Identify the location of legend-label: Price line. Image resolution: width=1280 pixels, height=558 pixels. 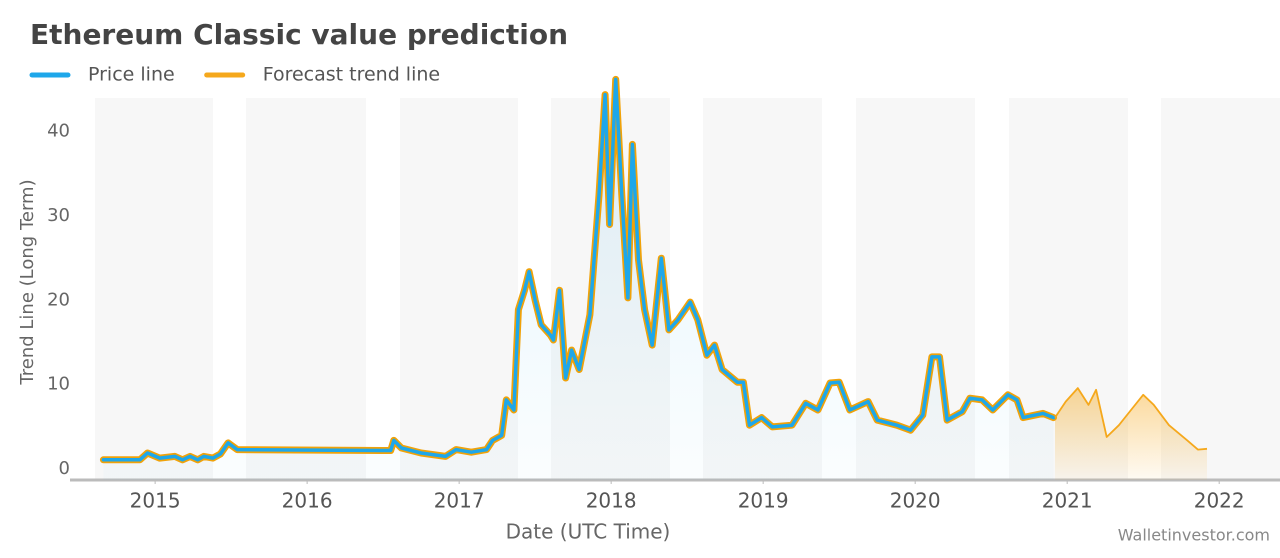
(131, 75).